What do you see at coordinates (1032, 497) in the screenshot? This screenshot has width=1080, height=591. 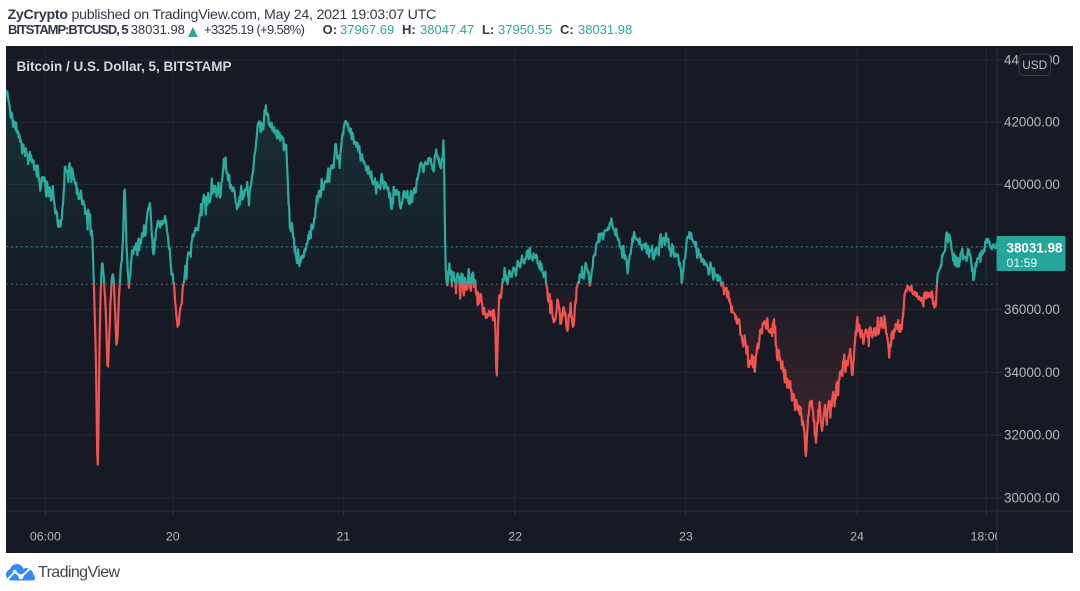 I see `svg-text: 30000.00` at bounding box center [1032, 497].